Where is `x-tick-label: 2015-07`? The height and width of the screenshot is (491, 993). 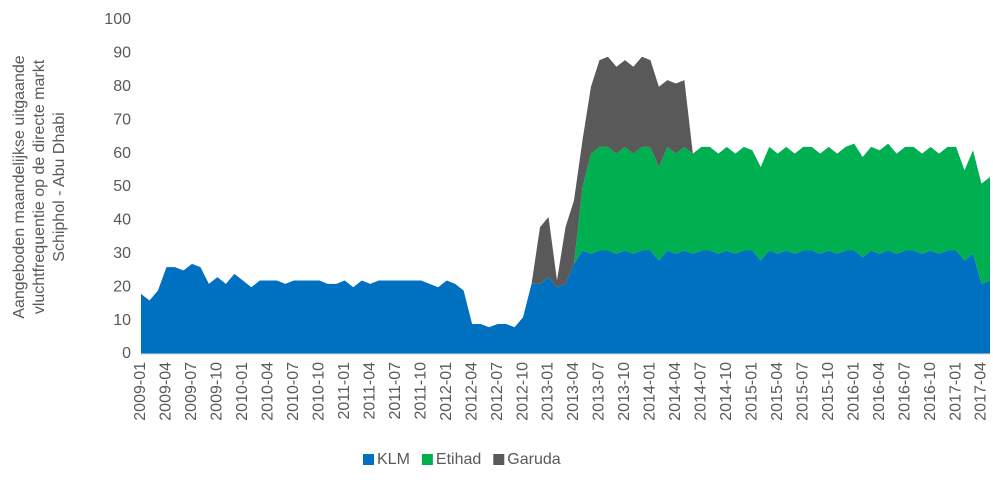
x-tick-label: 2015-07 is located at coordinates (802, 391).